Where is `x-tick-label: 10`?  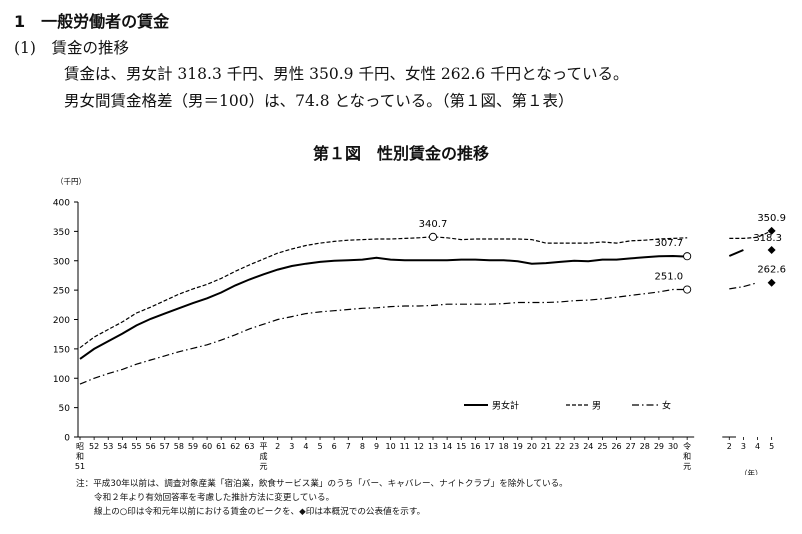 x-tick-label: 10 is located at coordinates (391, 446).